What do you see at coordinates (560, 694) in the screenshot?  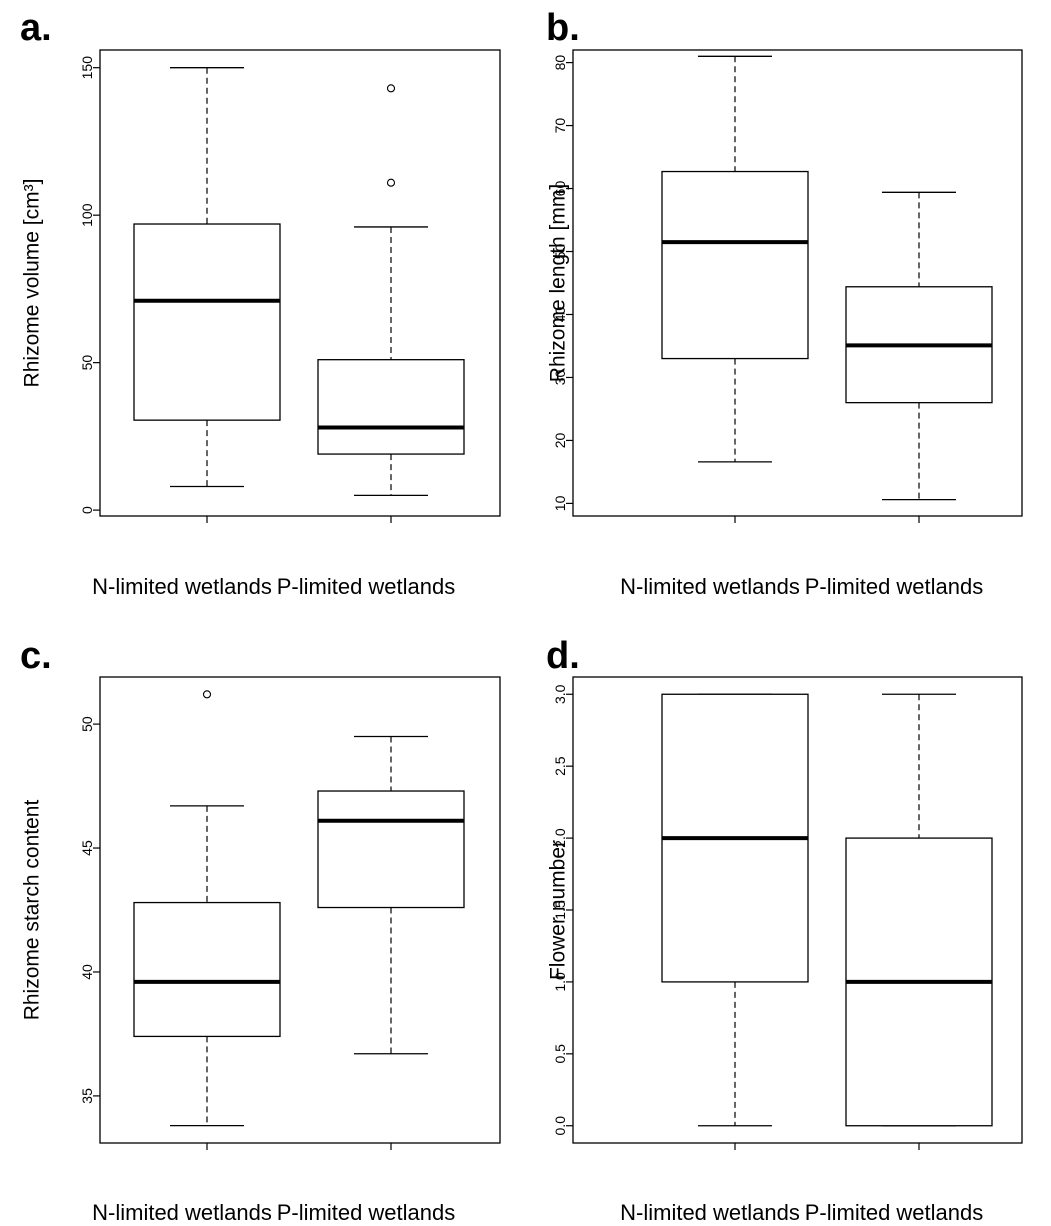 I see `y-tick-label: 3.0` at bounding box center [560, 694].